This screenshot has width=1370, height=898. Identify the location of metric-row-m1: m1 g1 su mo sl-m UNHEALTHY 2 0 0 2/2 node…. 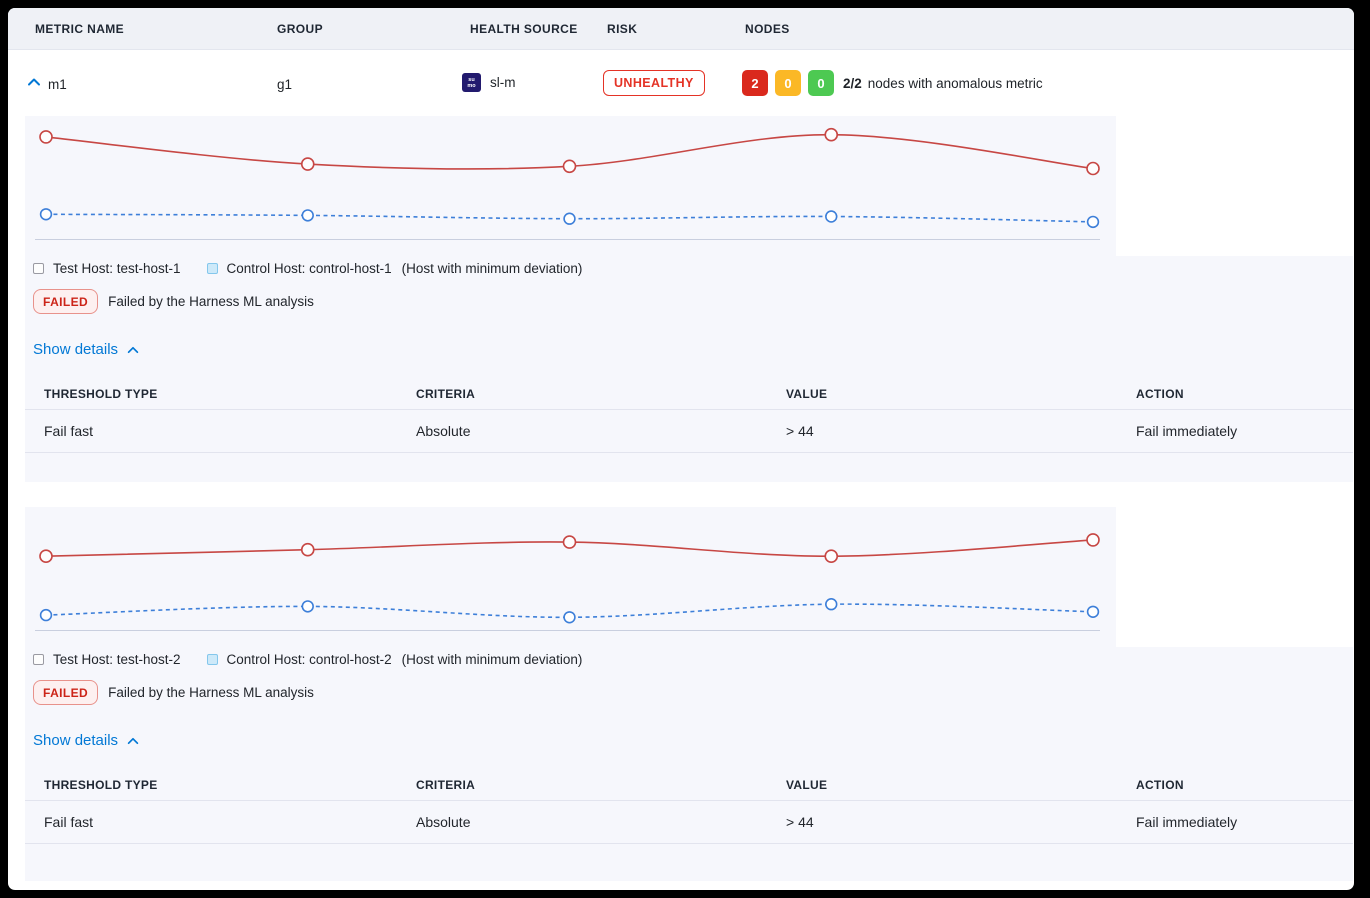
(681, 83).